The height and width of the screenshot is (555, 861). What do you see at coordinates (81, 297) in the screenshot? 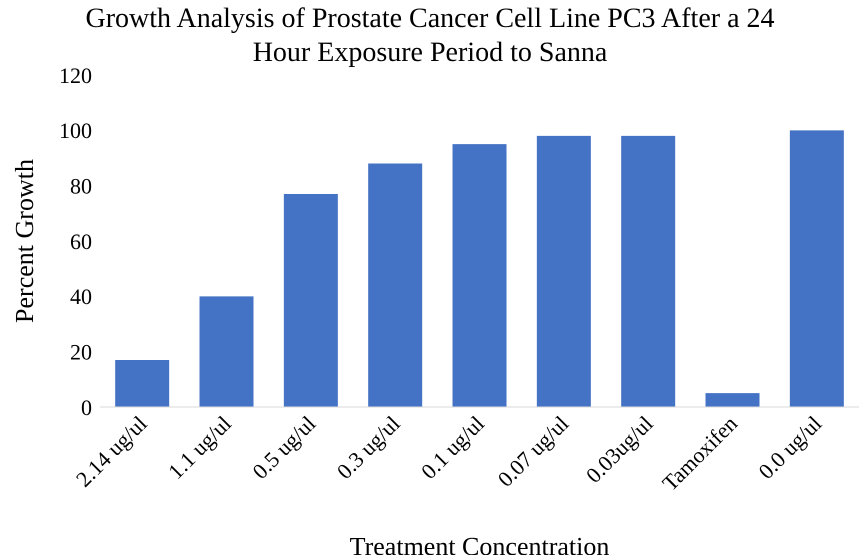
I see `y-tick-label: 40` at bounding box center [81, 297].